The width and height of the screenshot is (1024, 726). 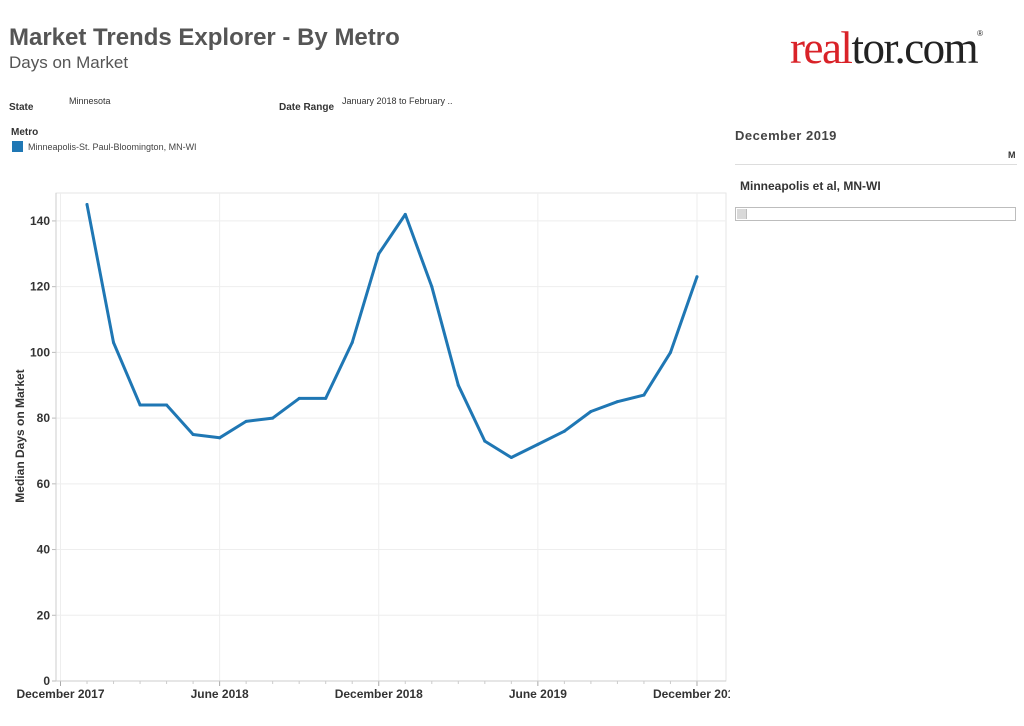 What do you see at coordinates (46, 681) in the screenshot?
I see `y-tick-label: 0` at bounding box center [46, 681].